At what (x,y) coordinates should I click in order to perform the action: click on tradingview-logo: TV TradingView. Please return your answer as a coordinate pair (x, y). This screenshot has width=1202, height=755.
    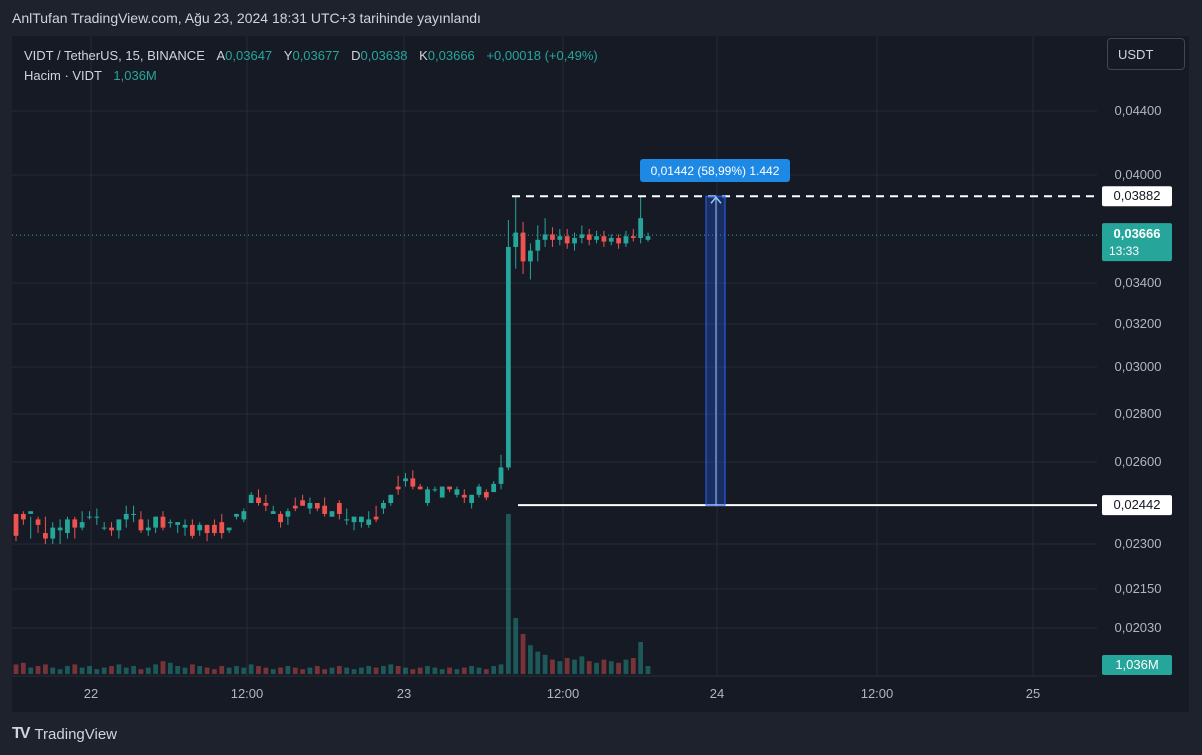
    Looking at the image, I should click on (64, 734).